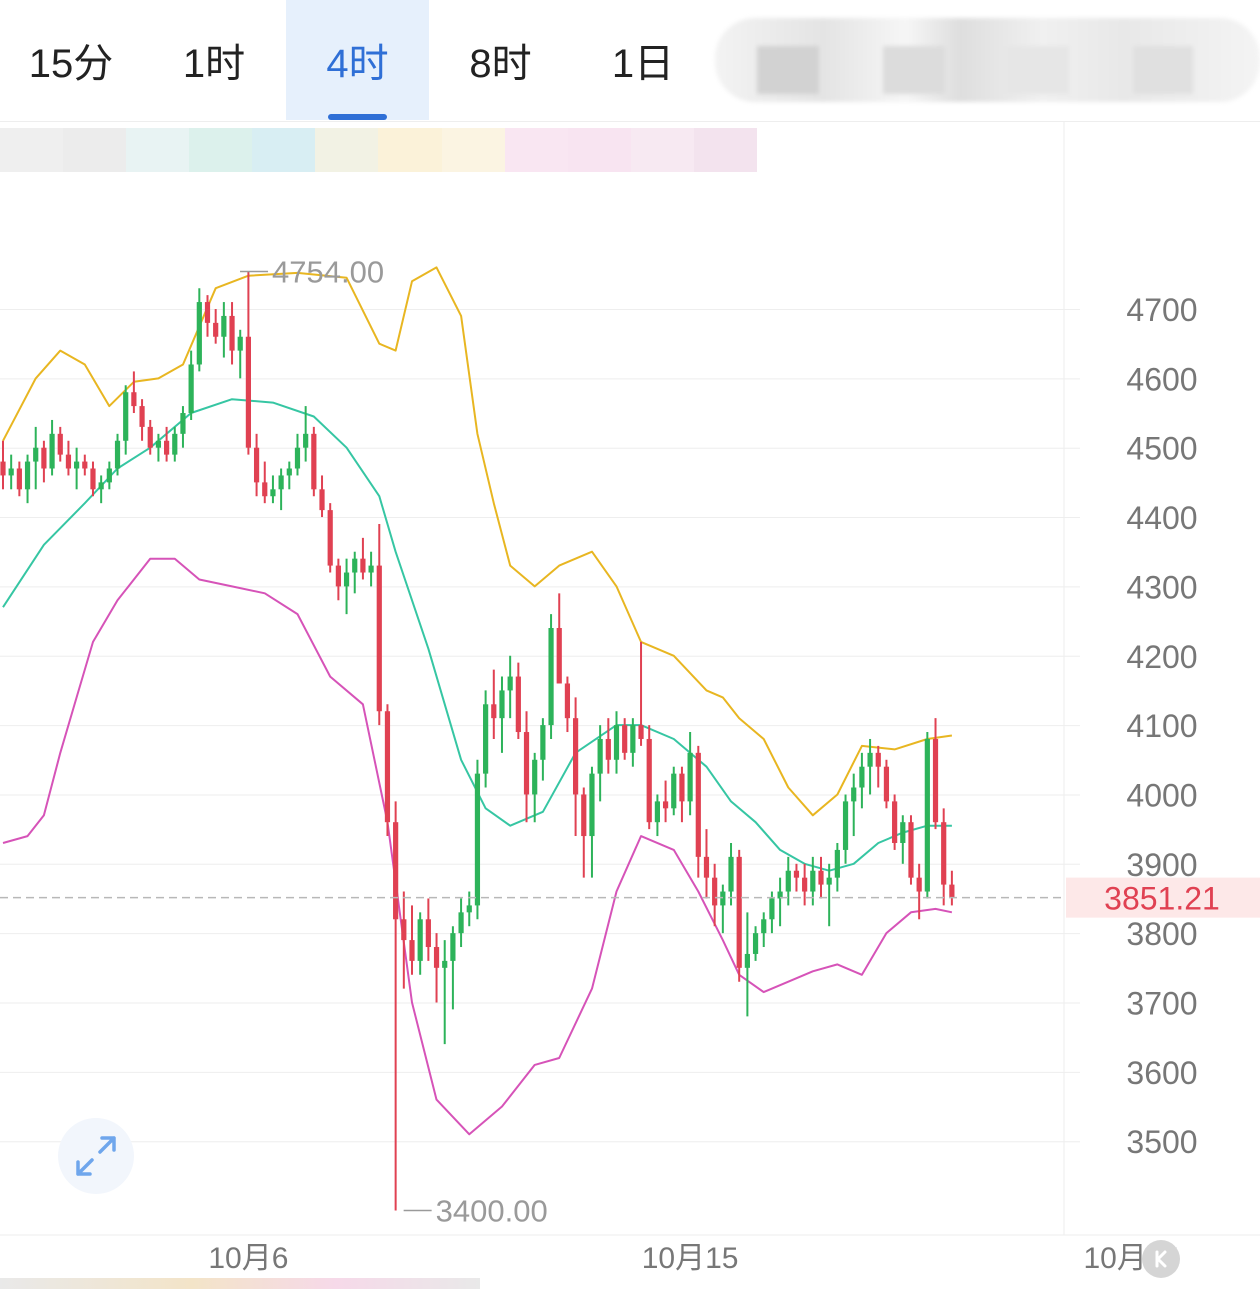  I want to click on expand-icon, so click(96, 1156).